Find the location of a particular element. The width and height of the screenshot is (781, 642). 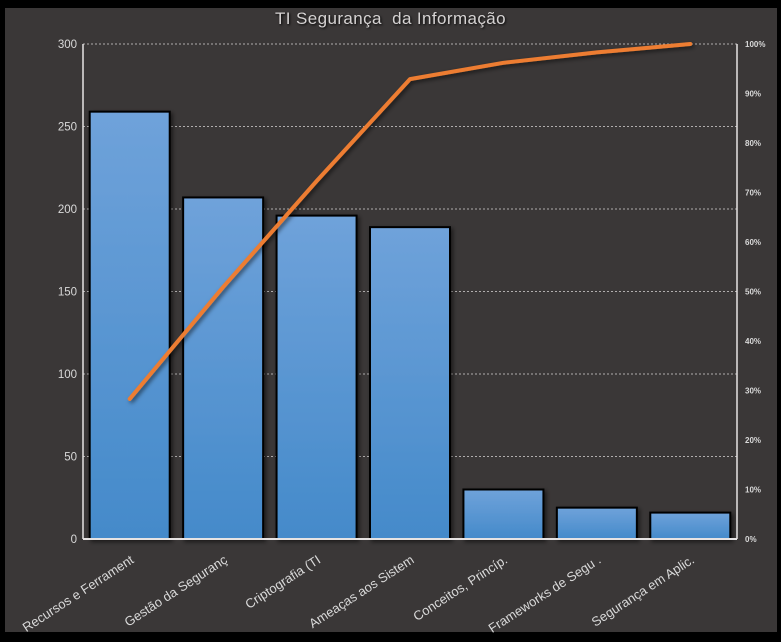

right-axis-tick: 80% is located at coordinates (753, 143).